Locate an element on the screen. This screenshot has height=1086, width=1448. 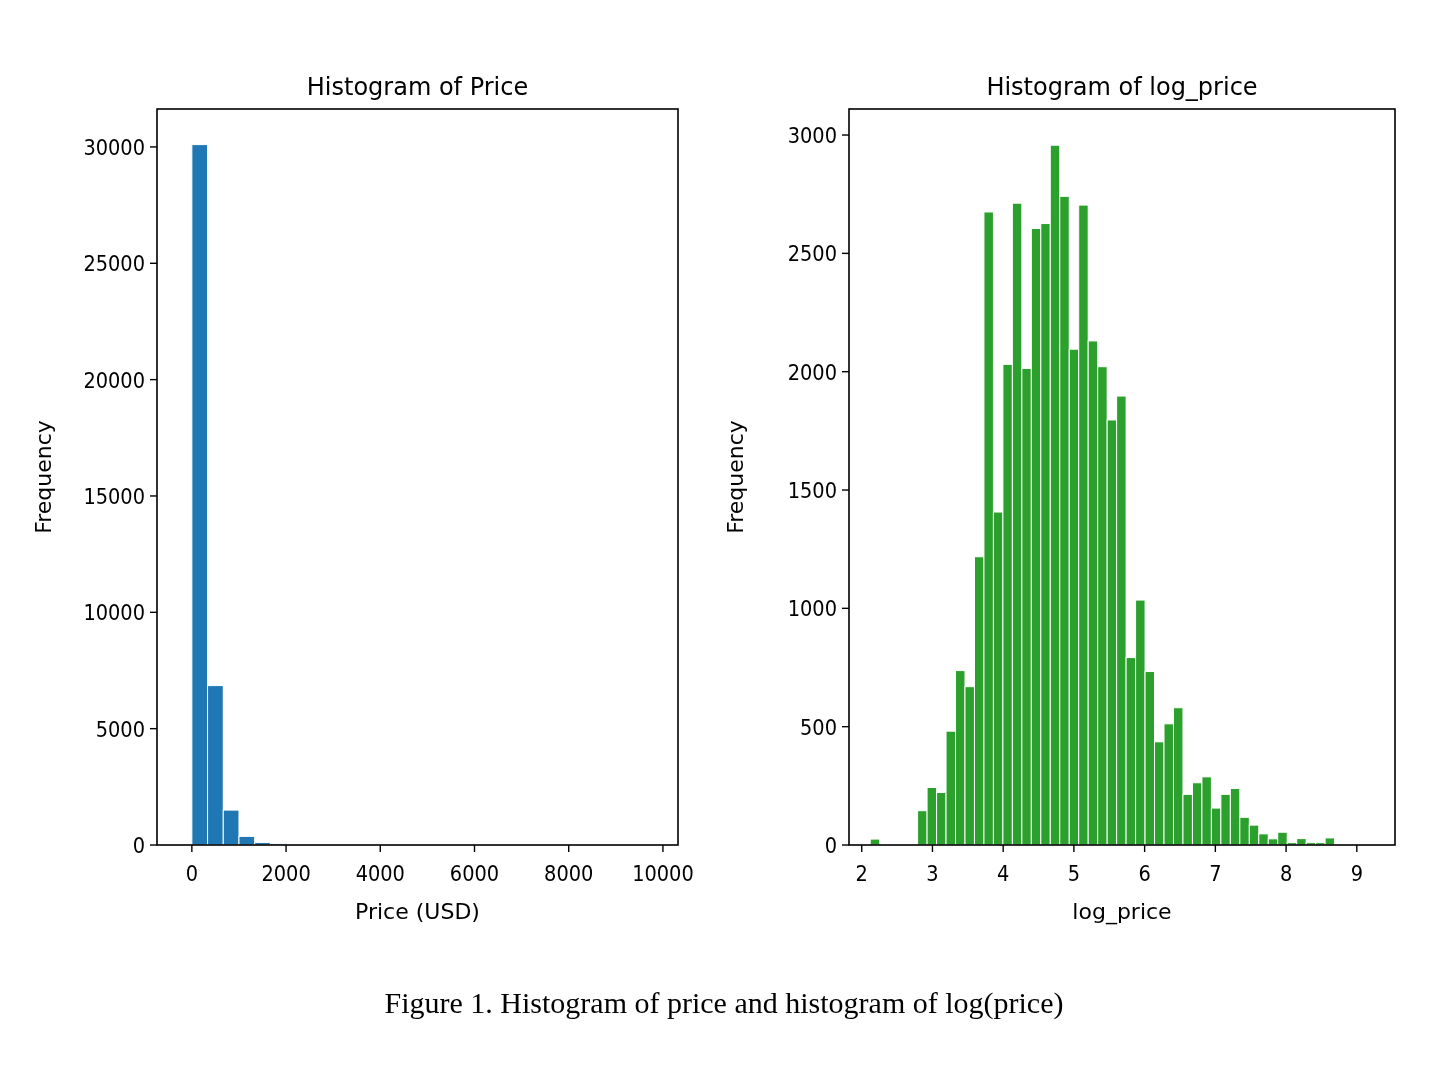
x-axis-title: Price (USD) is located at coordinates (417, 911).